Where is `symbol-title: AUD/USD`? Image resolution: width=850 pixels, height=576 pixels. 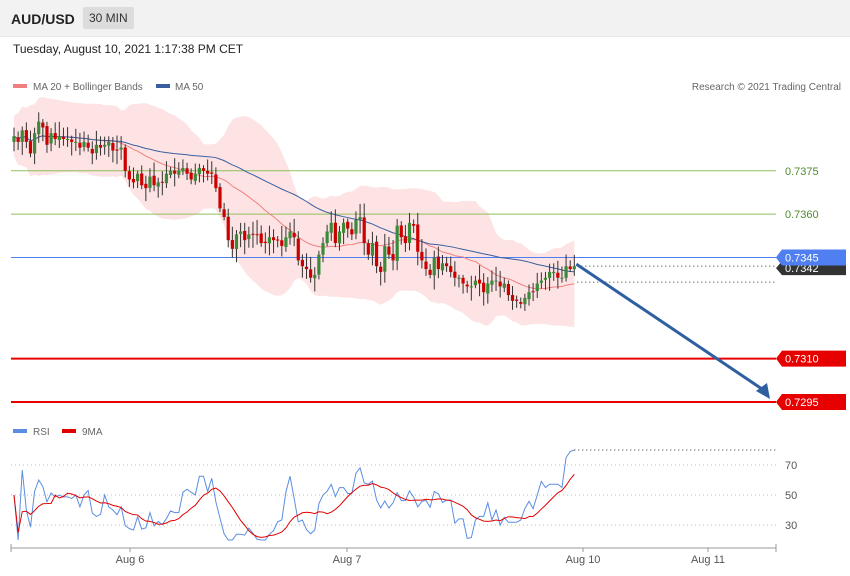 symbol-title: AUD/USD is located at coordinates (43, 19).